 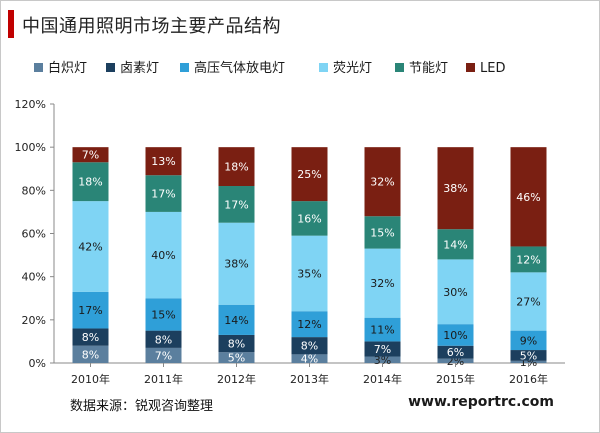 I want to click on page-title: 中国通用照明市场主要产品结构, so click(x=151, y=26).